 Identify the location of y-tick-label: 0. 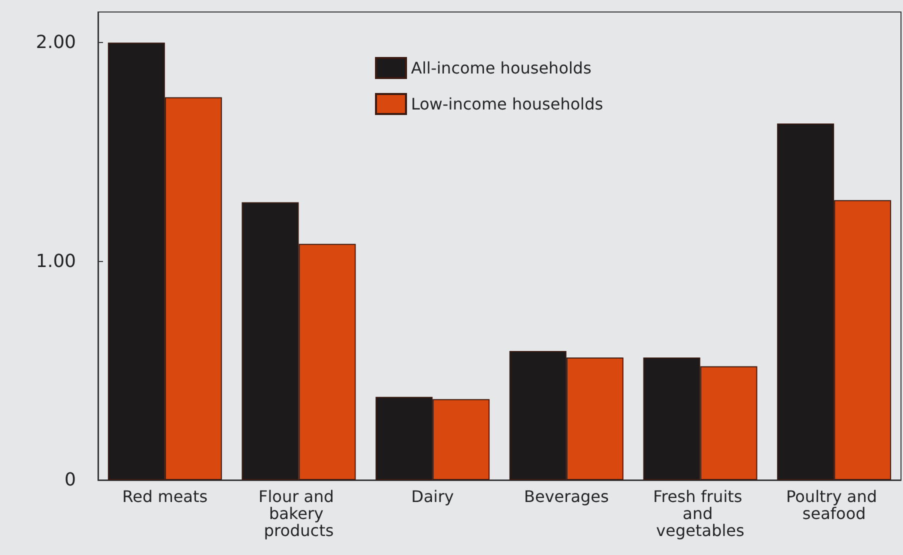
(70, 480).